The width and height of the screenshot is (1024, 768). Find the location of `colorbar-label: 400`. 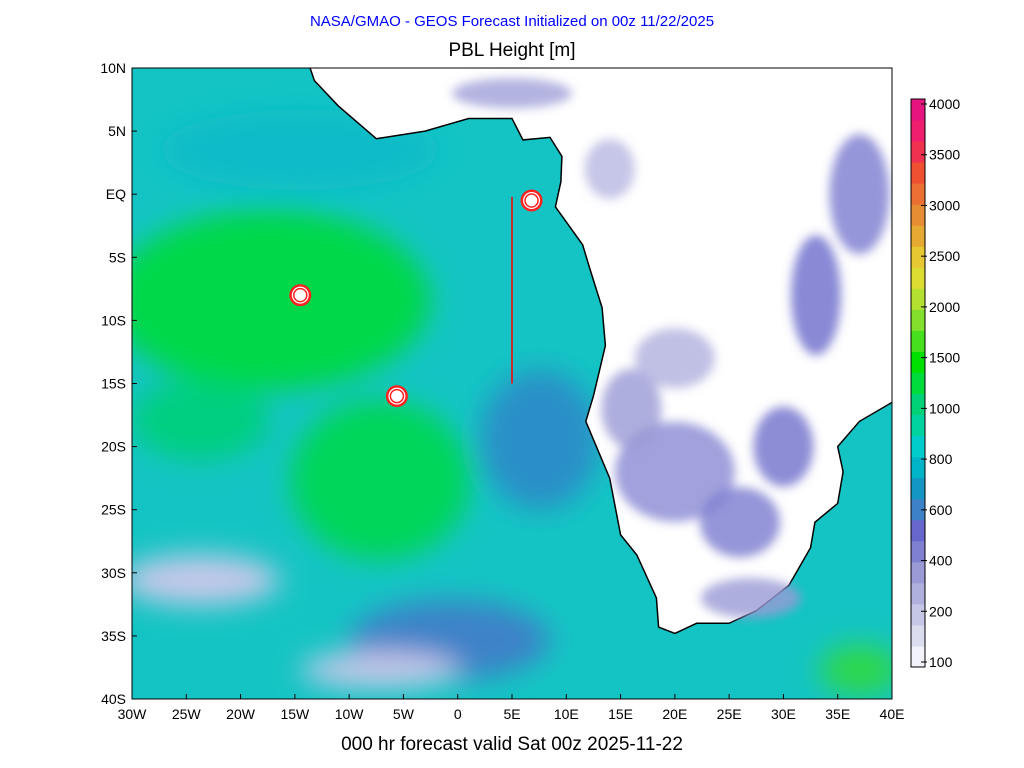

colorbar-label: 400 is located at coordinates (941, 561).